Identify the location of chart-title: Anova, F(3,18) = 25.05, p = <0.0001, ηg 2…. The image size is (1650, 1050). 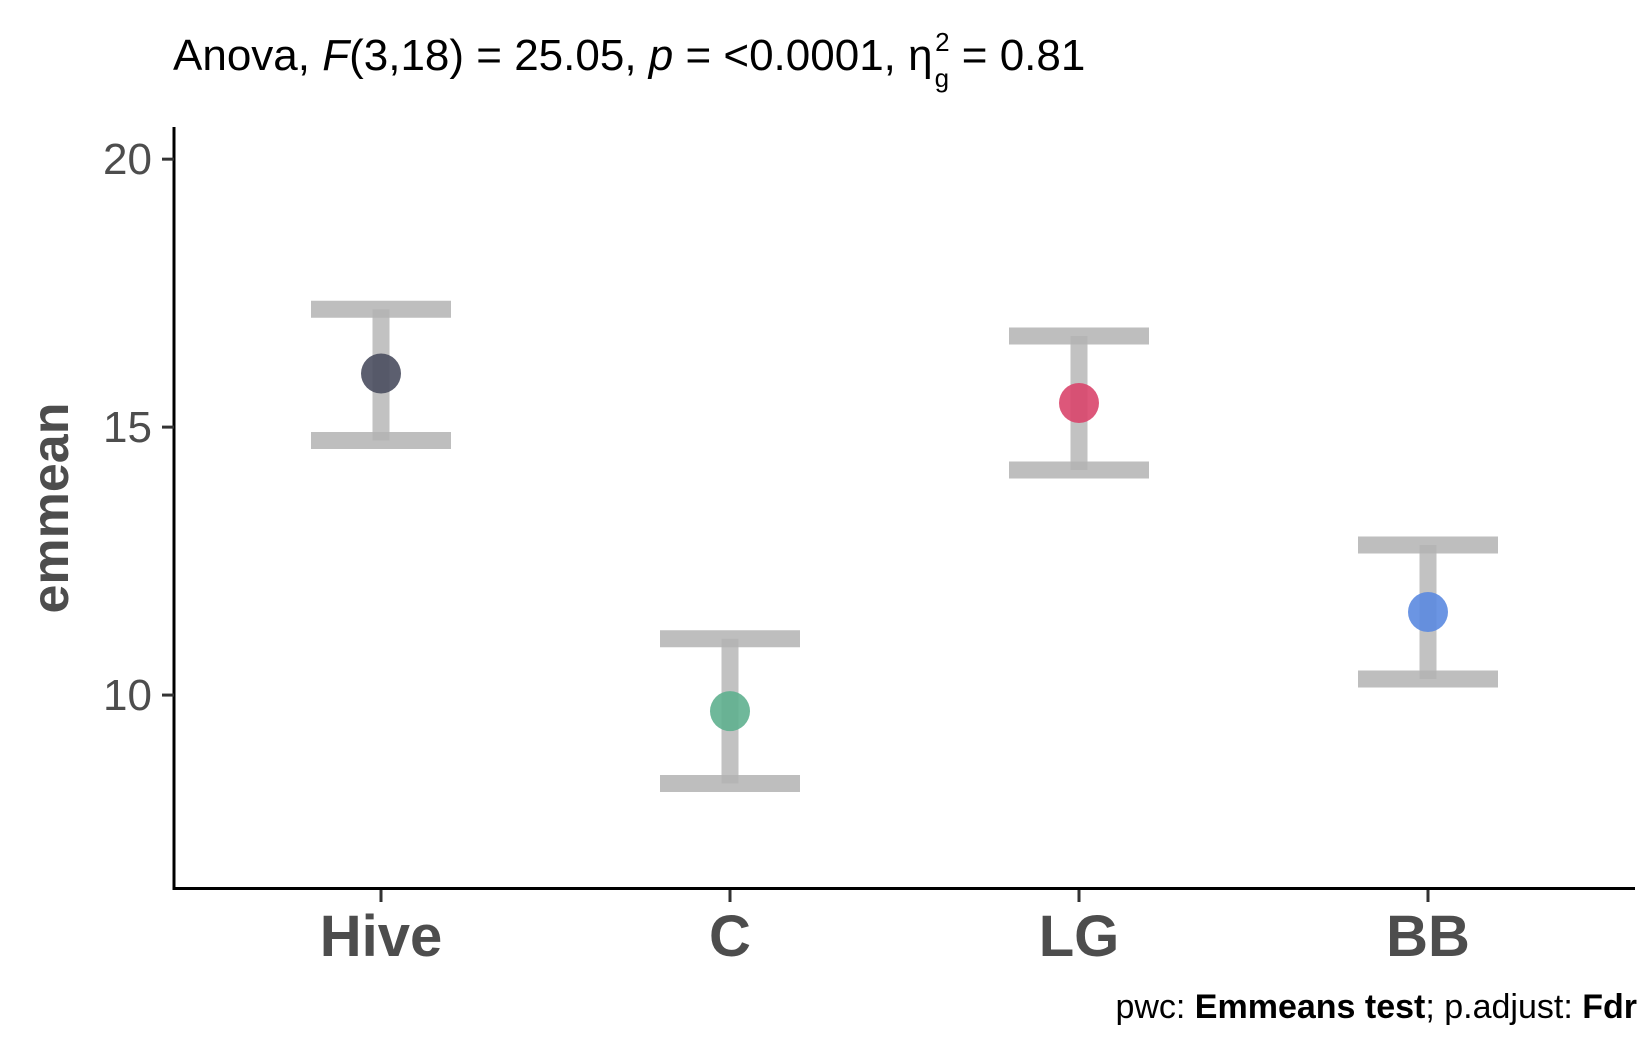
(629, 60).